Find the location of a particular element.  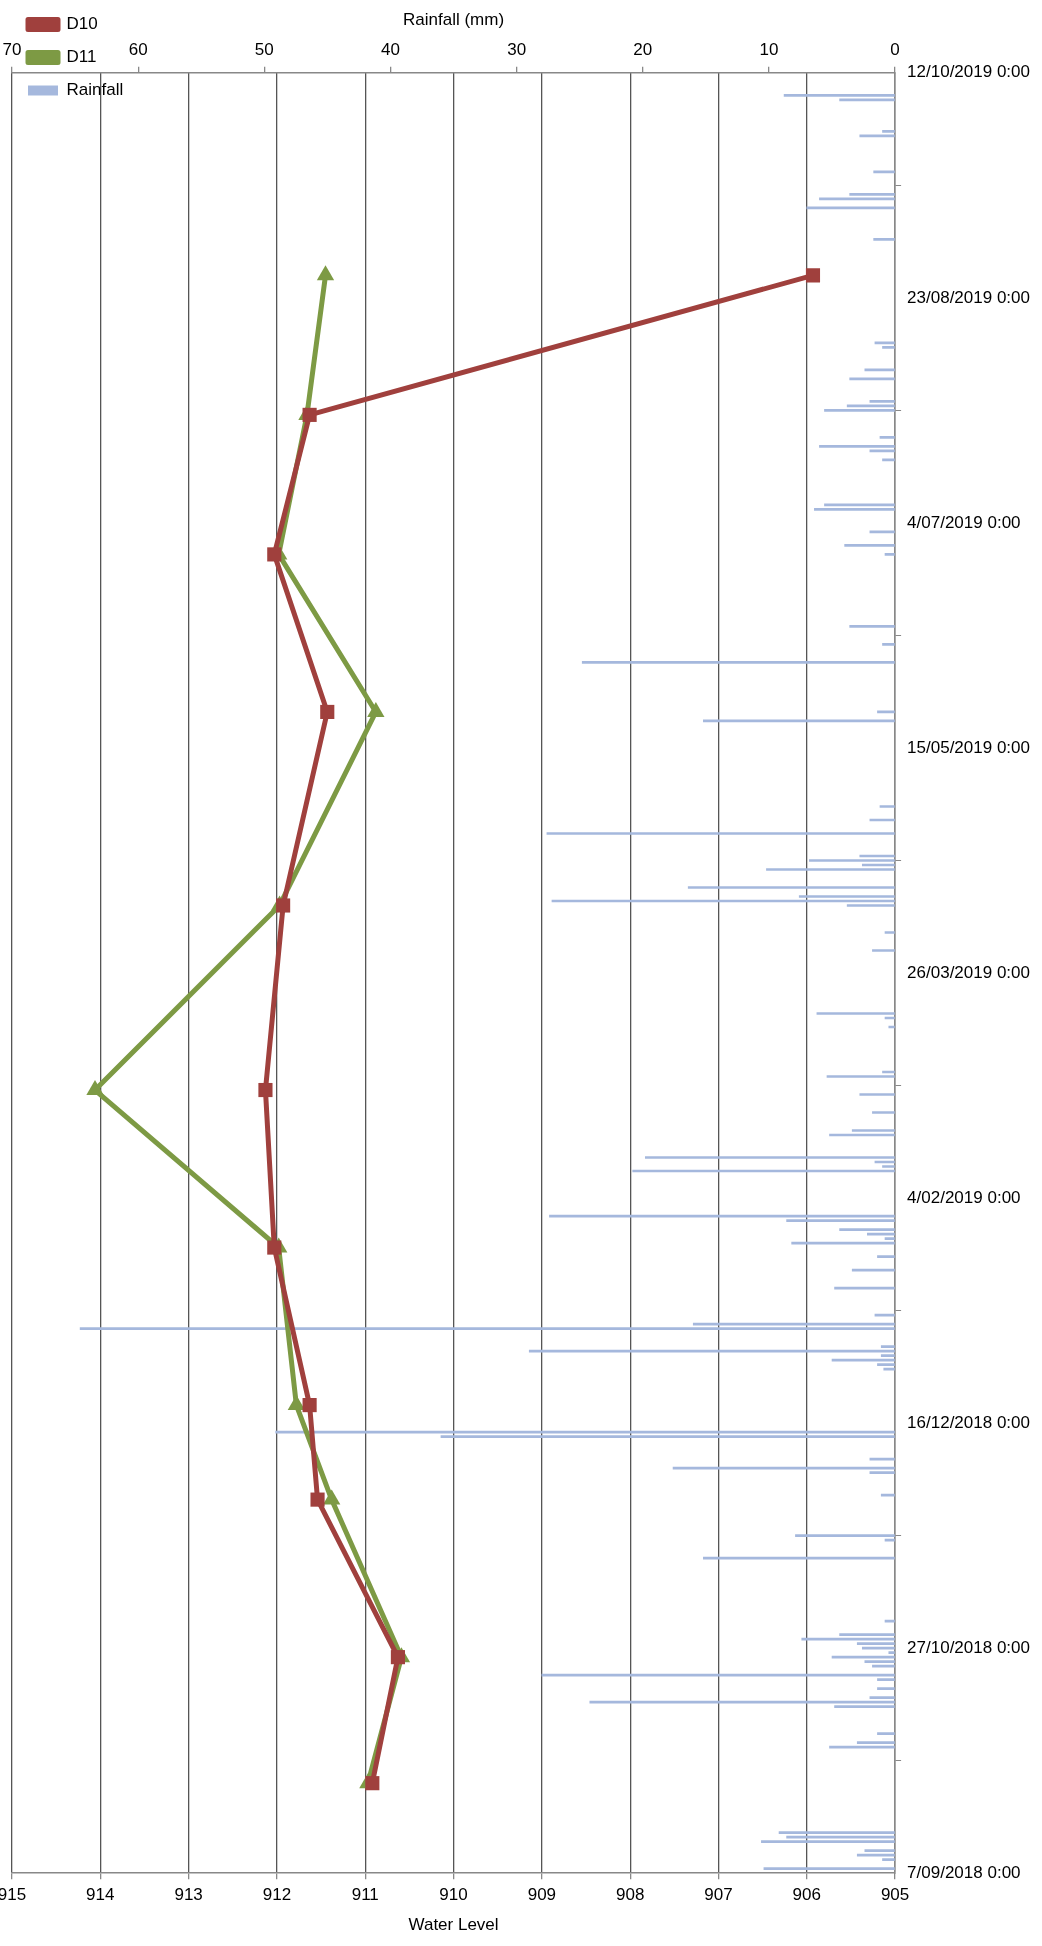

x-tick-label: 907 is located at coordinates (718, 1895).